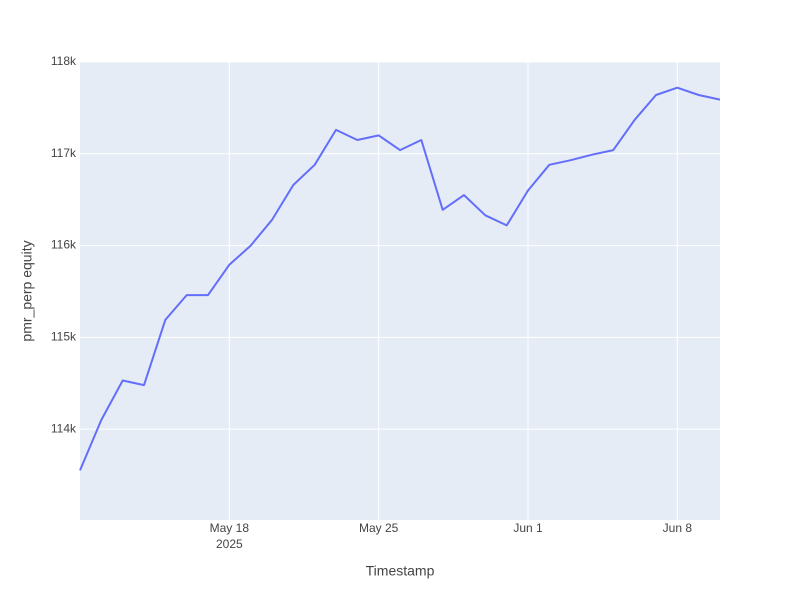  Describe the element at coordinates (64, 245) in the screenshot. I see `y-tick-label: 116k` at that location.